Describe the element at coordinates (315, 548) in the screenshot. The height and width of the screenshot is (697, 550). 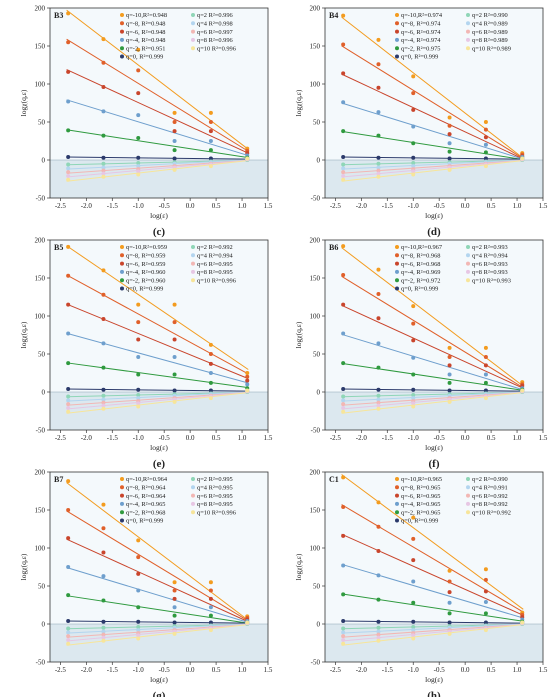
I see `y-tick-label: 100` at that location.